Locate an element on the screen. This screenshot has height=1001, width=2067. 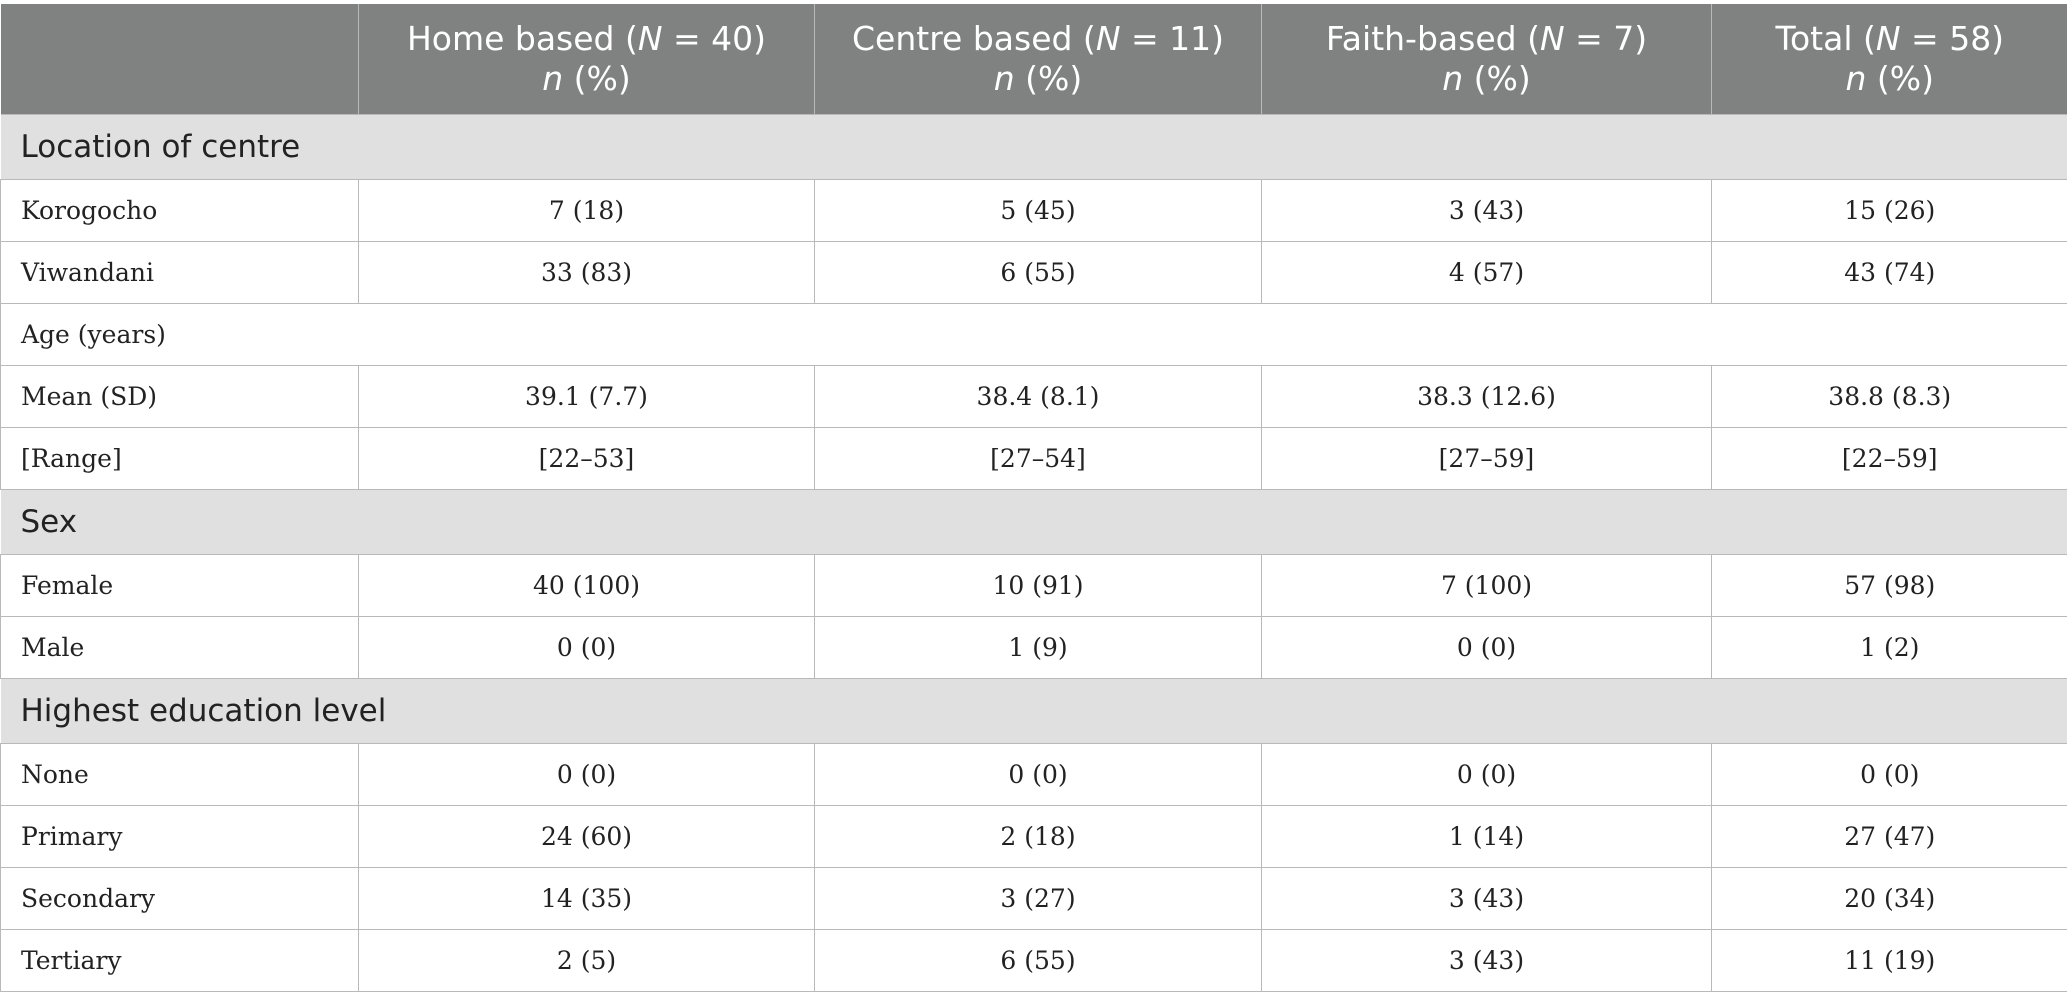
table-row: Female 40 (100) 10 (91) 7 (100) 57 (98) is located at coordinates (1033, 585).